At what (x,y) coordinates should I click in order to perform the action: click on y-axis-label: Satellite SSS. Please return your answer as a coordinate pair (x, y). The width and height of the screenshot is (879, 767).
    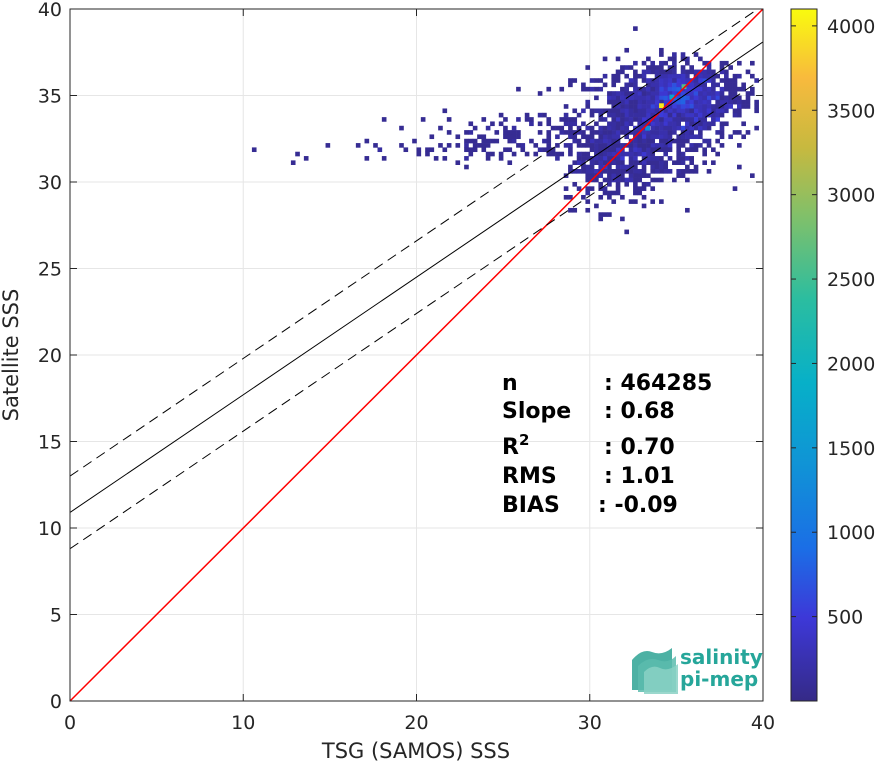
    Looking at the image, I should click on (11, 355).